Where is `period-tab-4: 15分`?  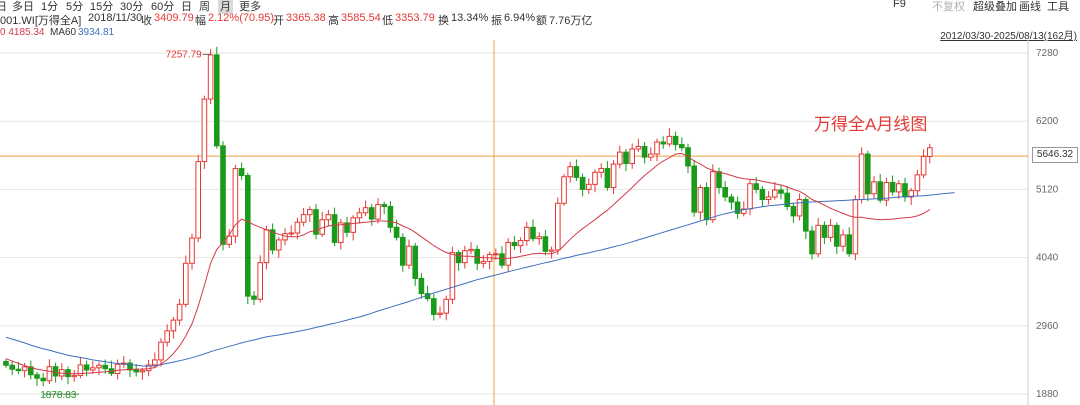
period-tab-4: 15分 is located at coordinates (102, 7).